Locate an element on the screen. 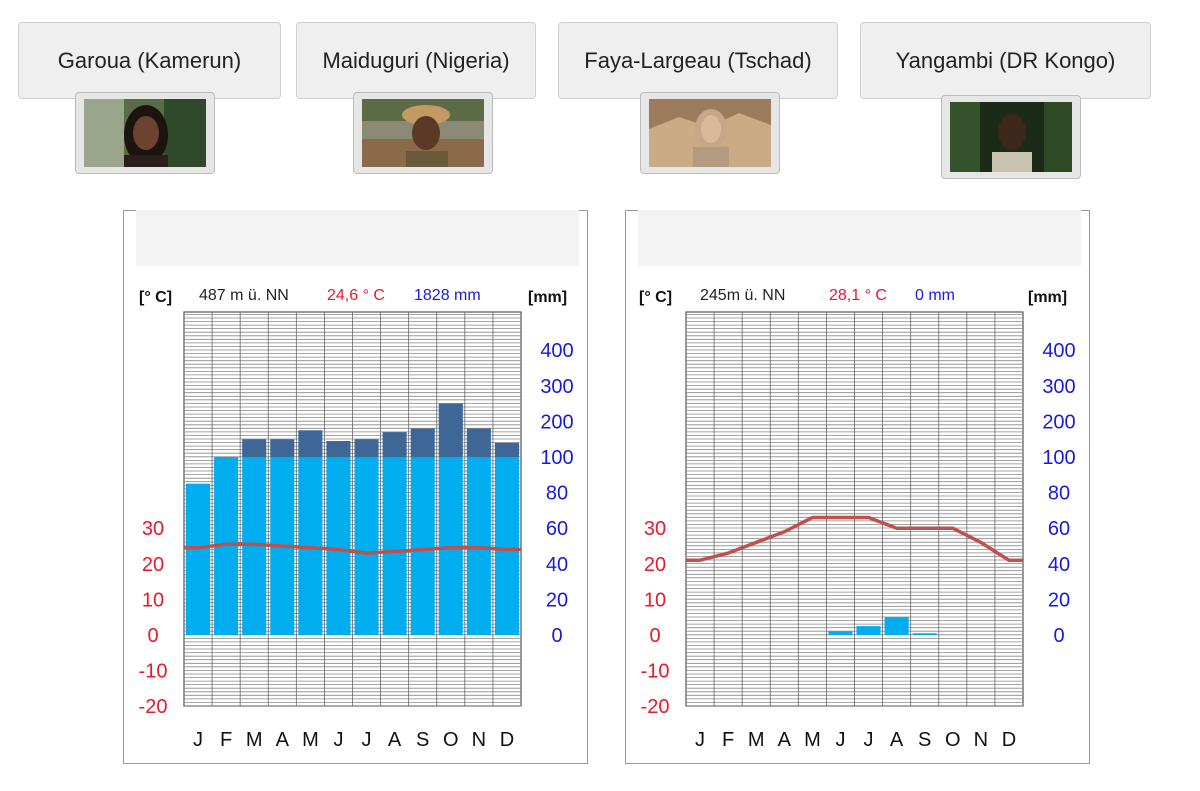 The image size is (1200, 791). portrait-man-village-photo is located at coordinates (423, 133).